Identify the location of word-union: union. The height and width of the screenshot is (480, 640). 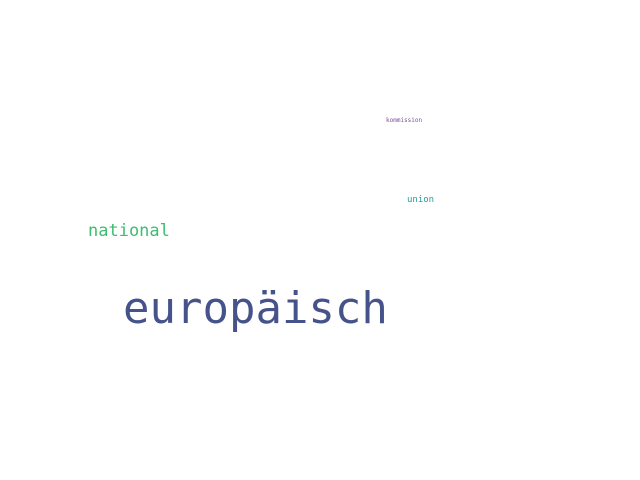
(421, 200).